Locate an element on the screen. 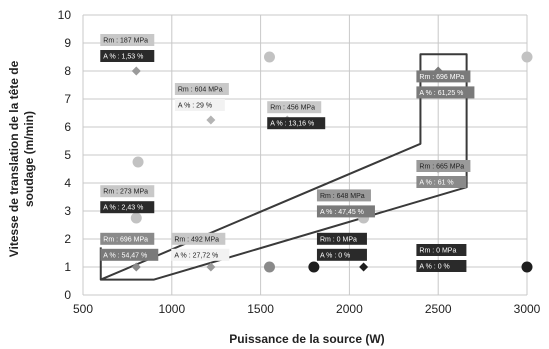 This screenshot has width=549, height=349. annotation-rm-text: Rm : 273 MPa is located at coordinates (125, 192).